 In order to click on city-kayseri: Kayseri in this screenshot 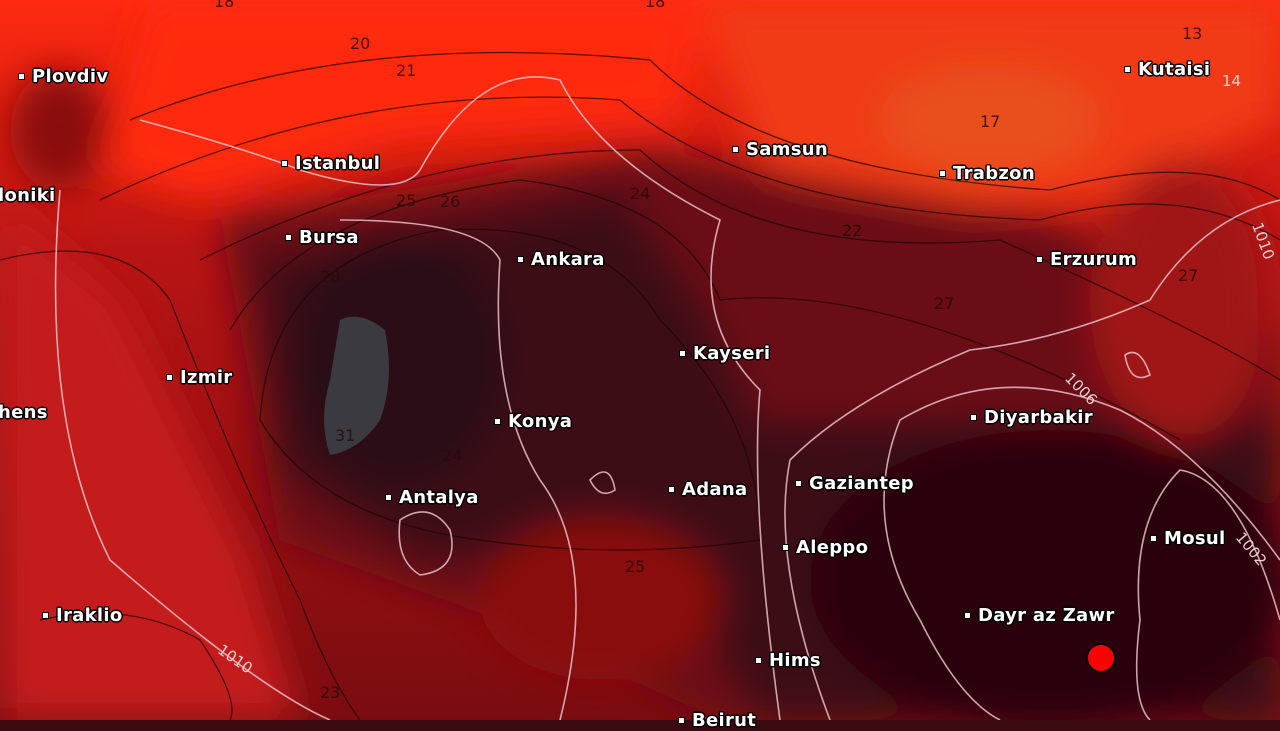, I will do `click(724, 353)`.